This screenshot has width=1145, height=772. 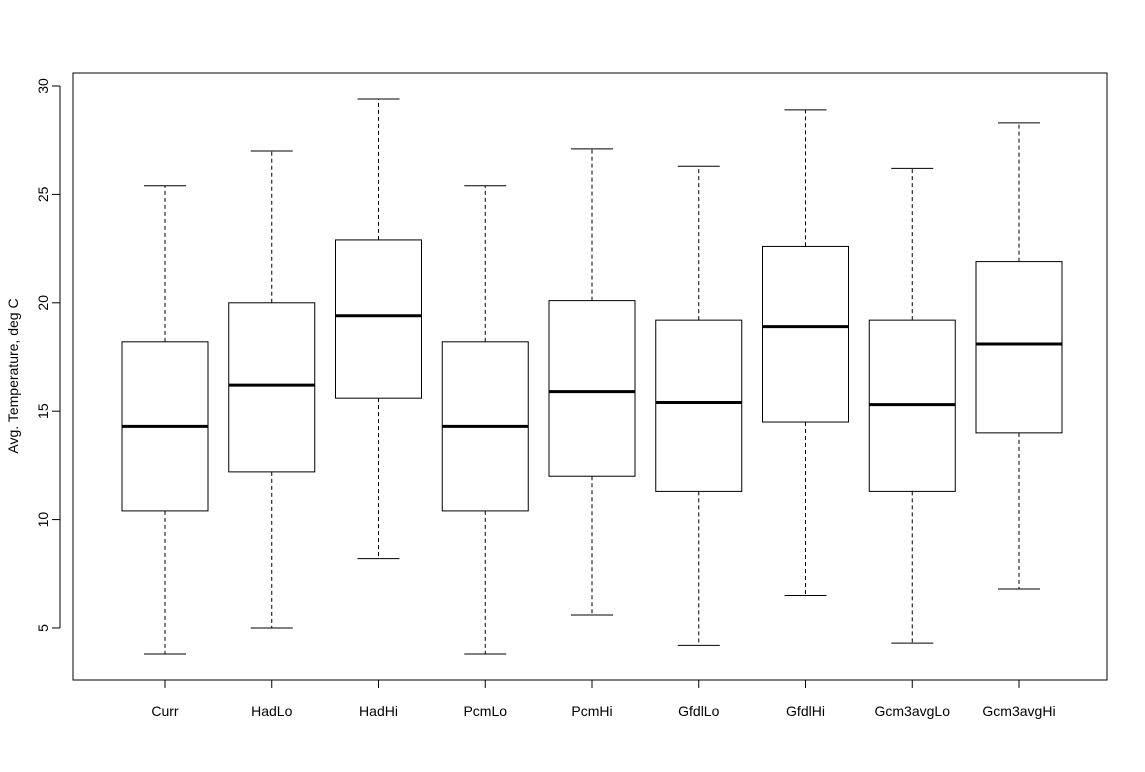 I want to click on box-hadhi, so click(x=378, y=329).